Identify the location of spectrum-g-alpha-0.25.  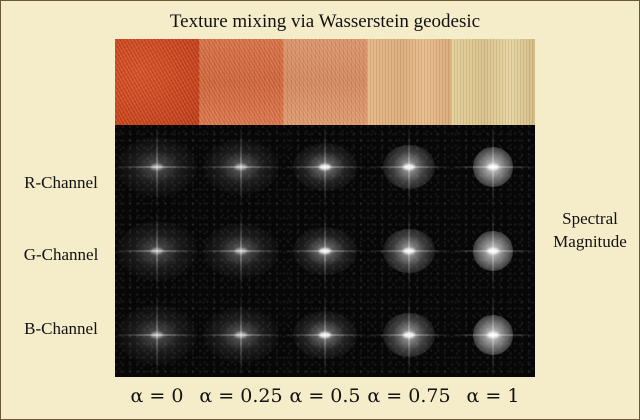
(241, 251).